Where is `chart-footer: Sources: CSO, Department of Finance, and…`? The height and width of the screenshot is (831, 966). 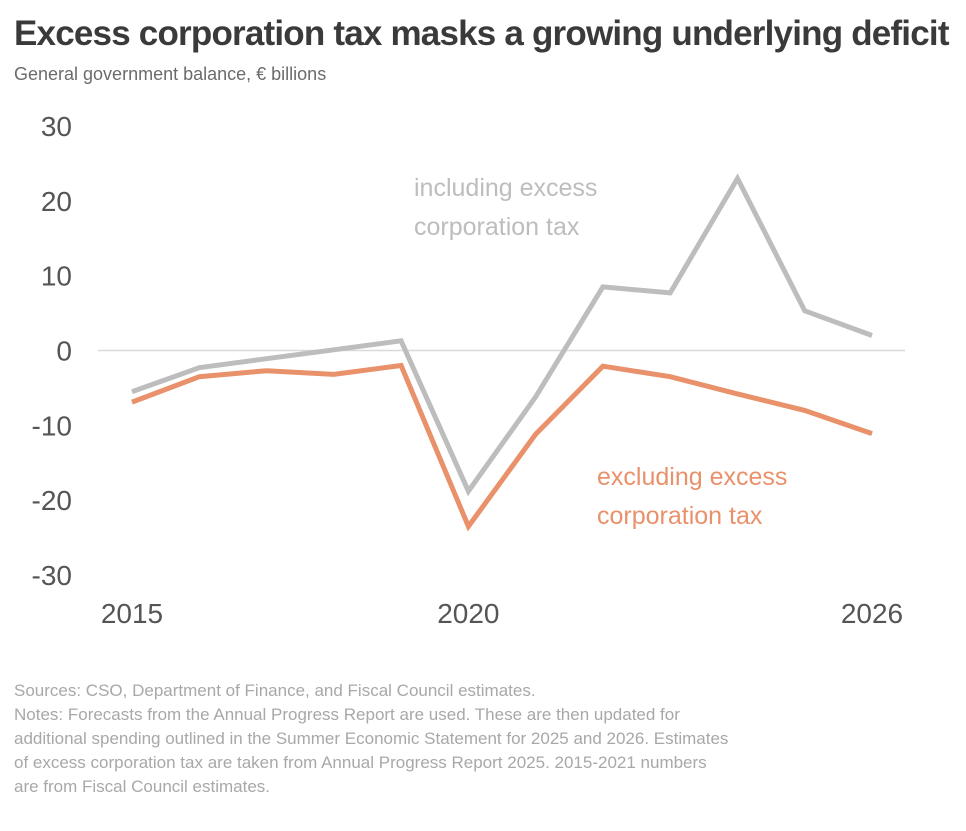 chart-footer: Sources: CSO, Department of Finance, and… is located at coordinates (464, 739).